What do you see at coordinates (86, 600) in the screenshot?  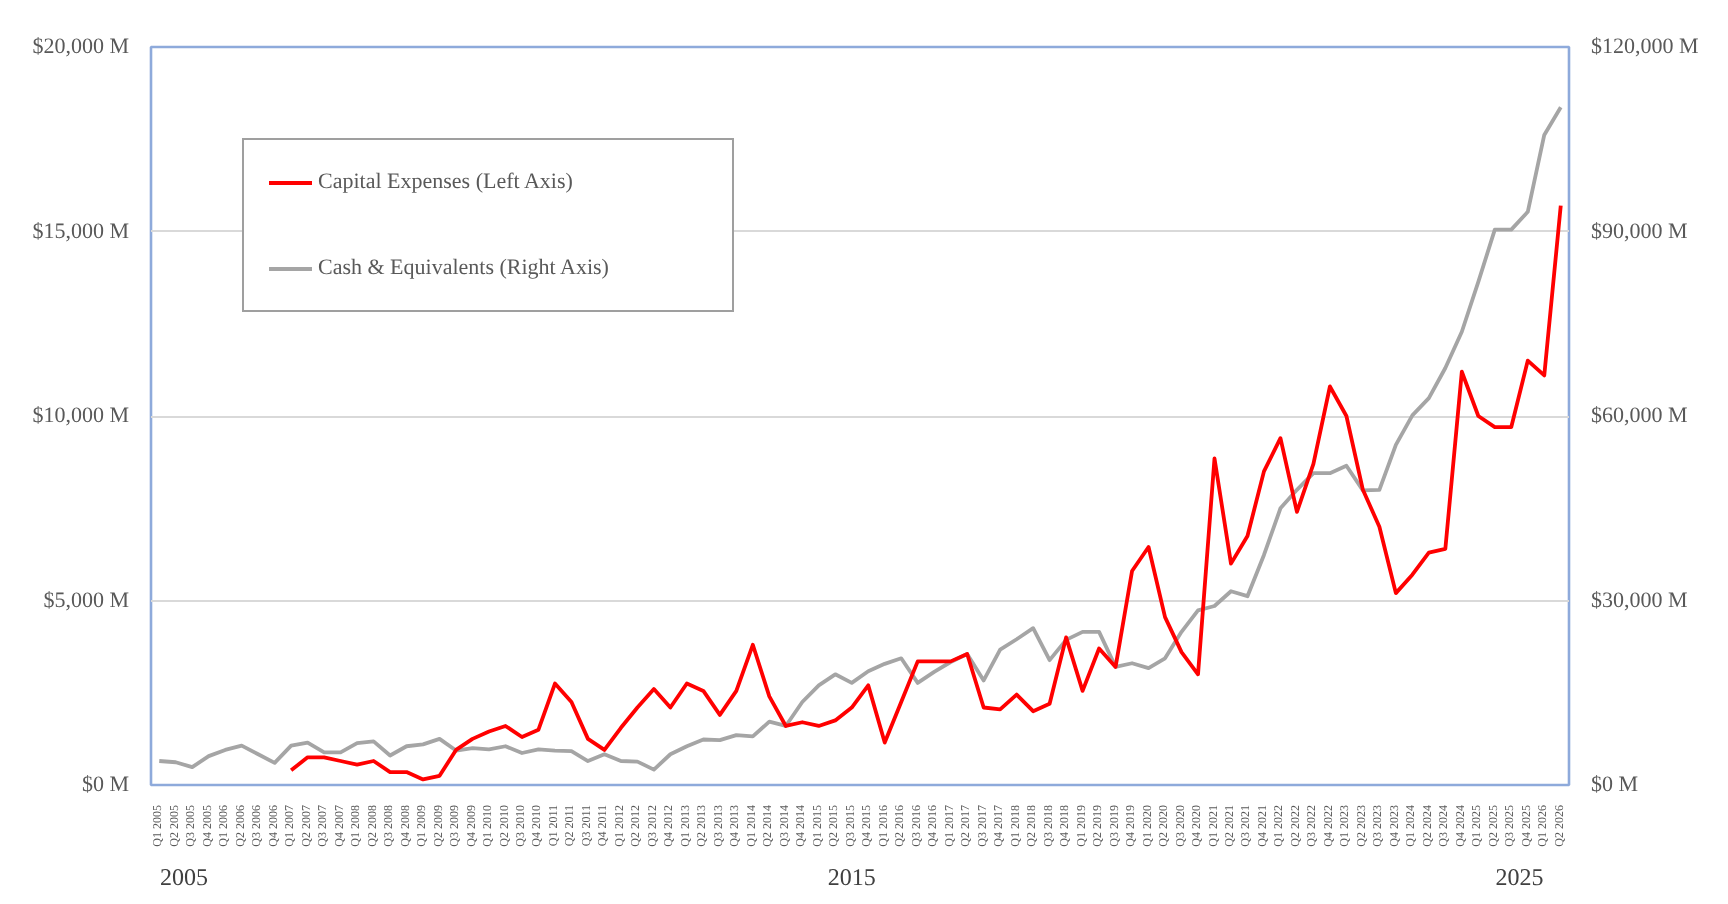 I see `y-tick-label: $5,000 M` at bounding box center [86, 600].